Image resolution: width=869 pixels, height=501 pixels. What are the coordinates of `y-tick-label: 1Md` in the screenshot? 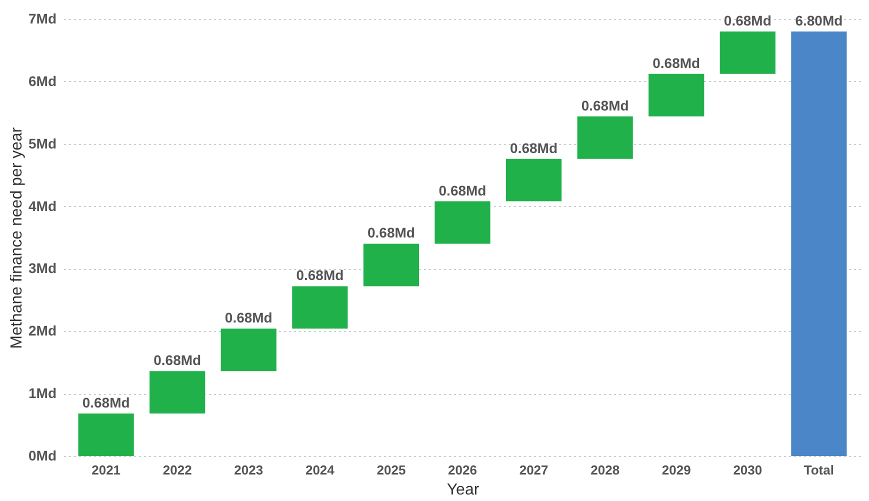 It's located at (42, 393).